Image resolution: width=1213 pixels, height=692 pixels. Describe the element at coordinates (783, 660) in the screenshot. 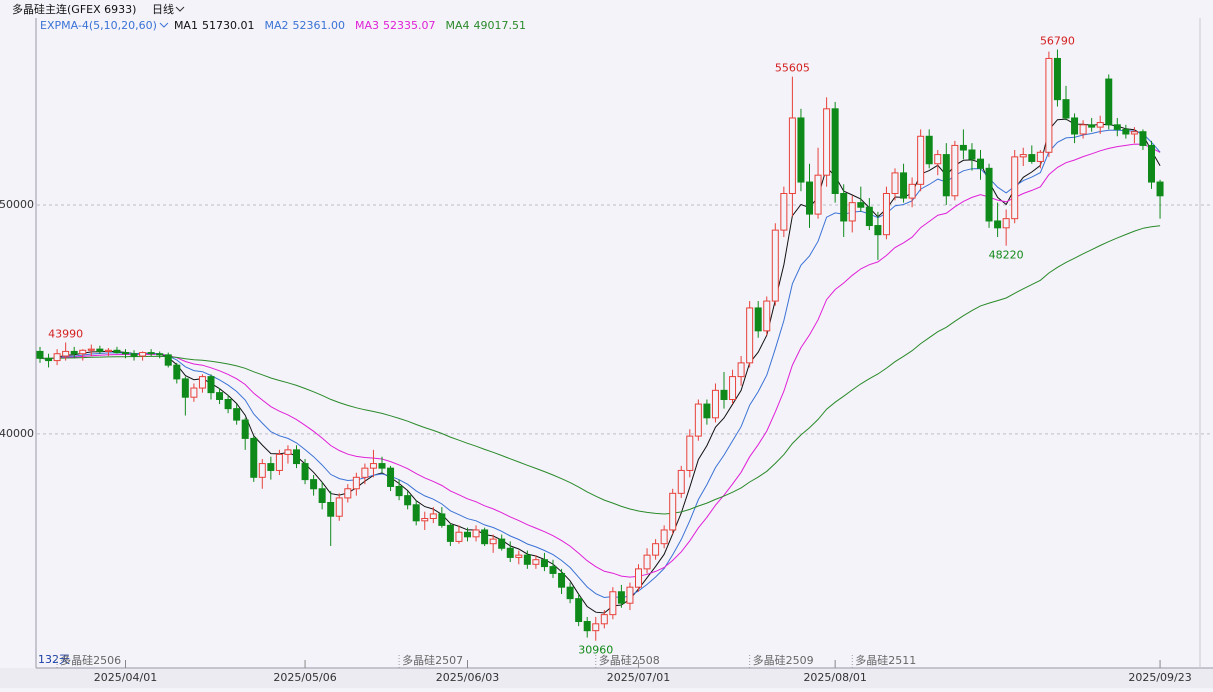

I see `contract-label: 多晶硅2509` at that location.